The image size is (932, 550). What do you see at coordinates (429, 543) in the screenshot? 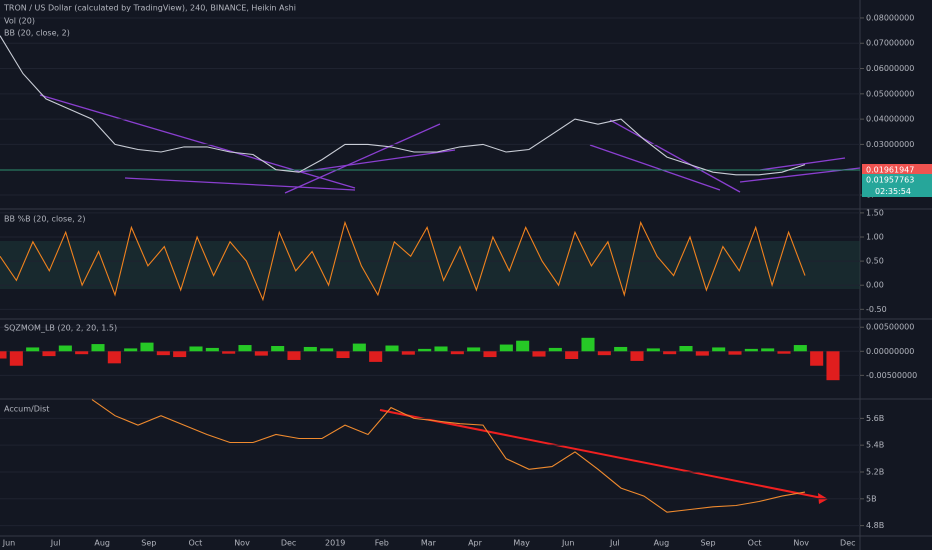
I see `x-tick-label: Mar` at bounding box center [429, 543].